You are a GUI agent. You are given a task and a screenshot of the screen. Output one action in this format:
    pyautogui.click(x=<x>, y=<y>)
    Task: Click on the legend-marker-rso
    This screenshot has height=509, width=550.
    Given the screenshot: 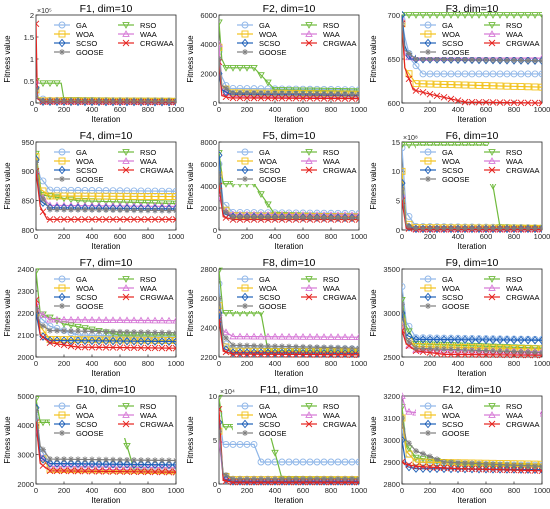 What is the action you would take?
    pyautogui.click(x=309, y=152)
    